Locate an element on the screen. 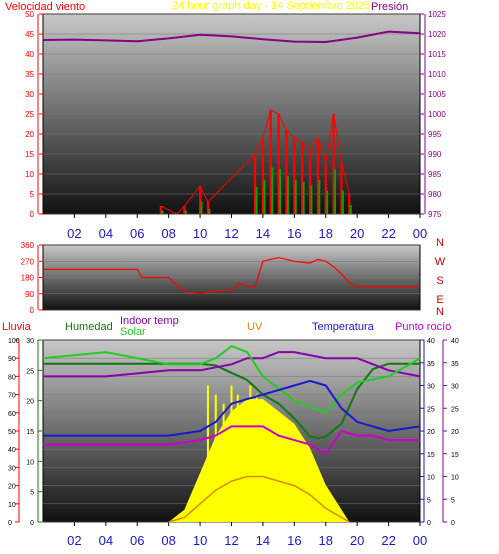 This screenshot has height=554, width=499. graph-title: 24 hour graph day - 14 Septiembre 2025 is located at coordinates (271, 6).